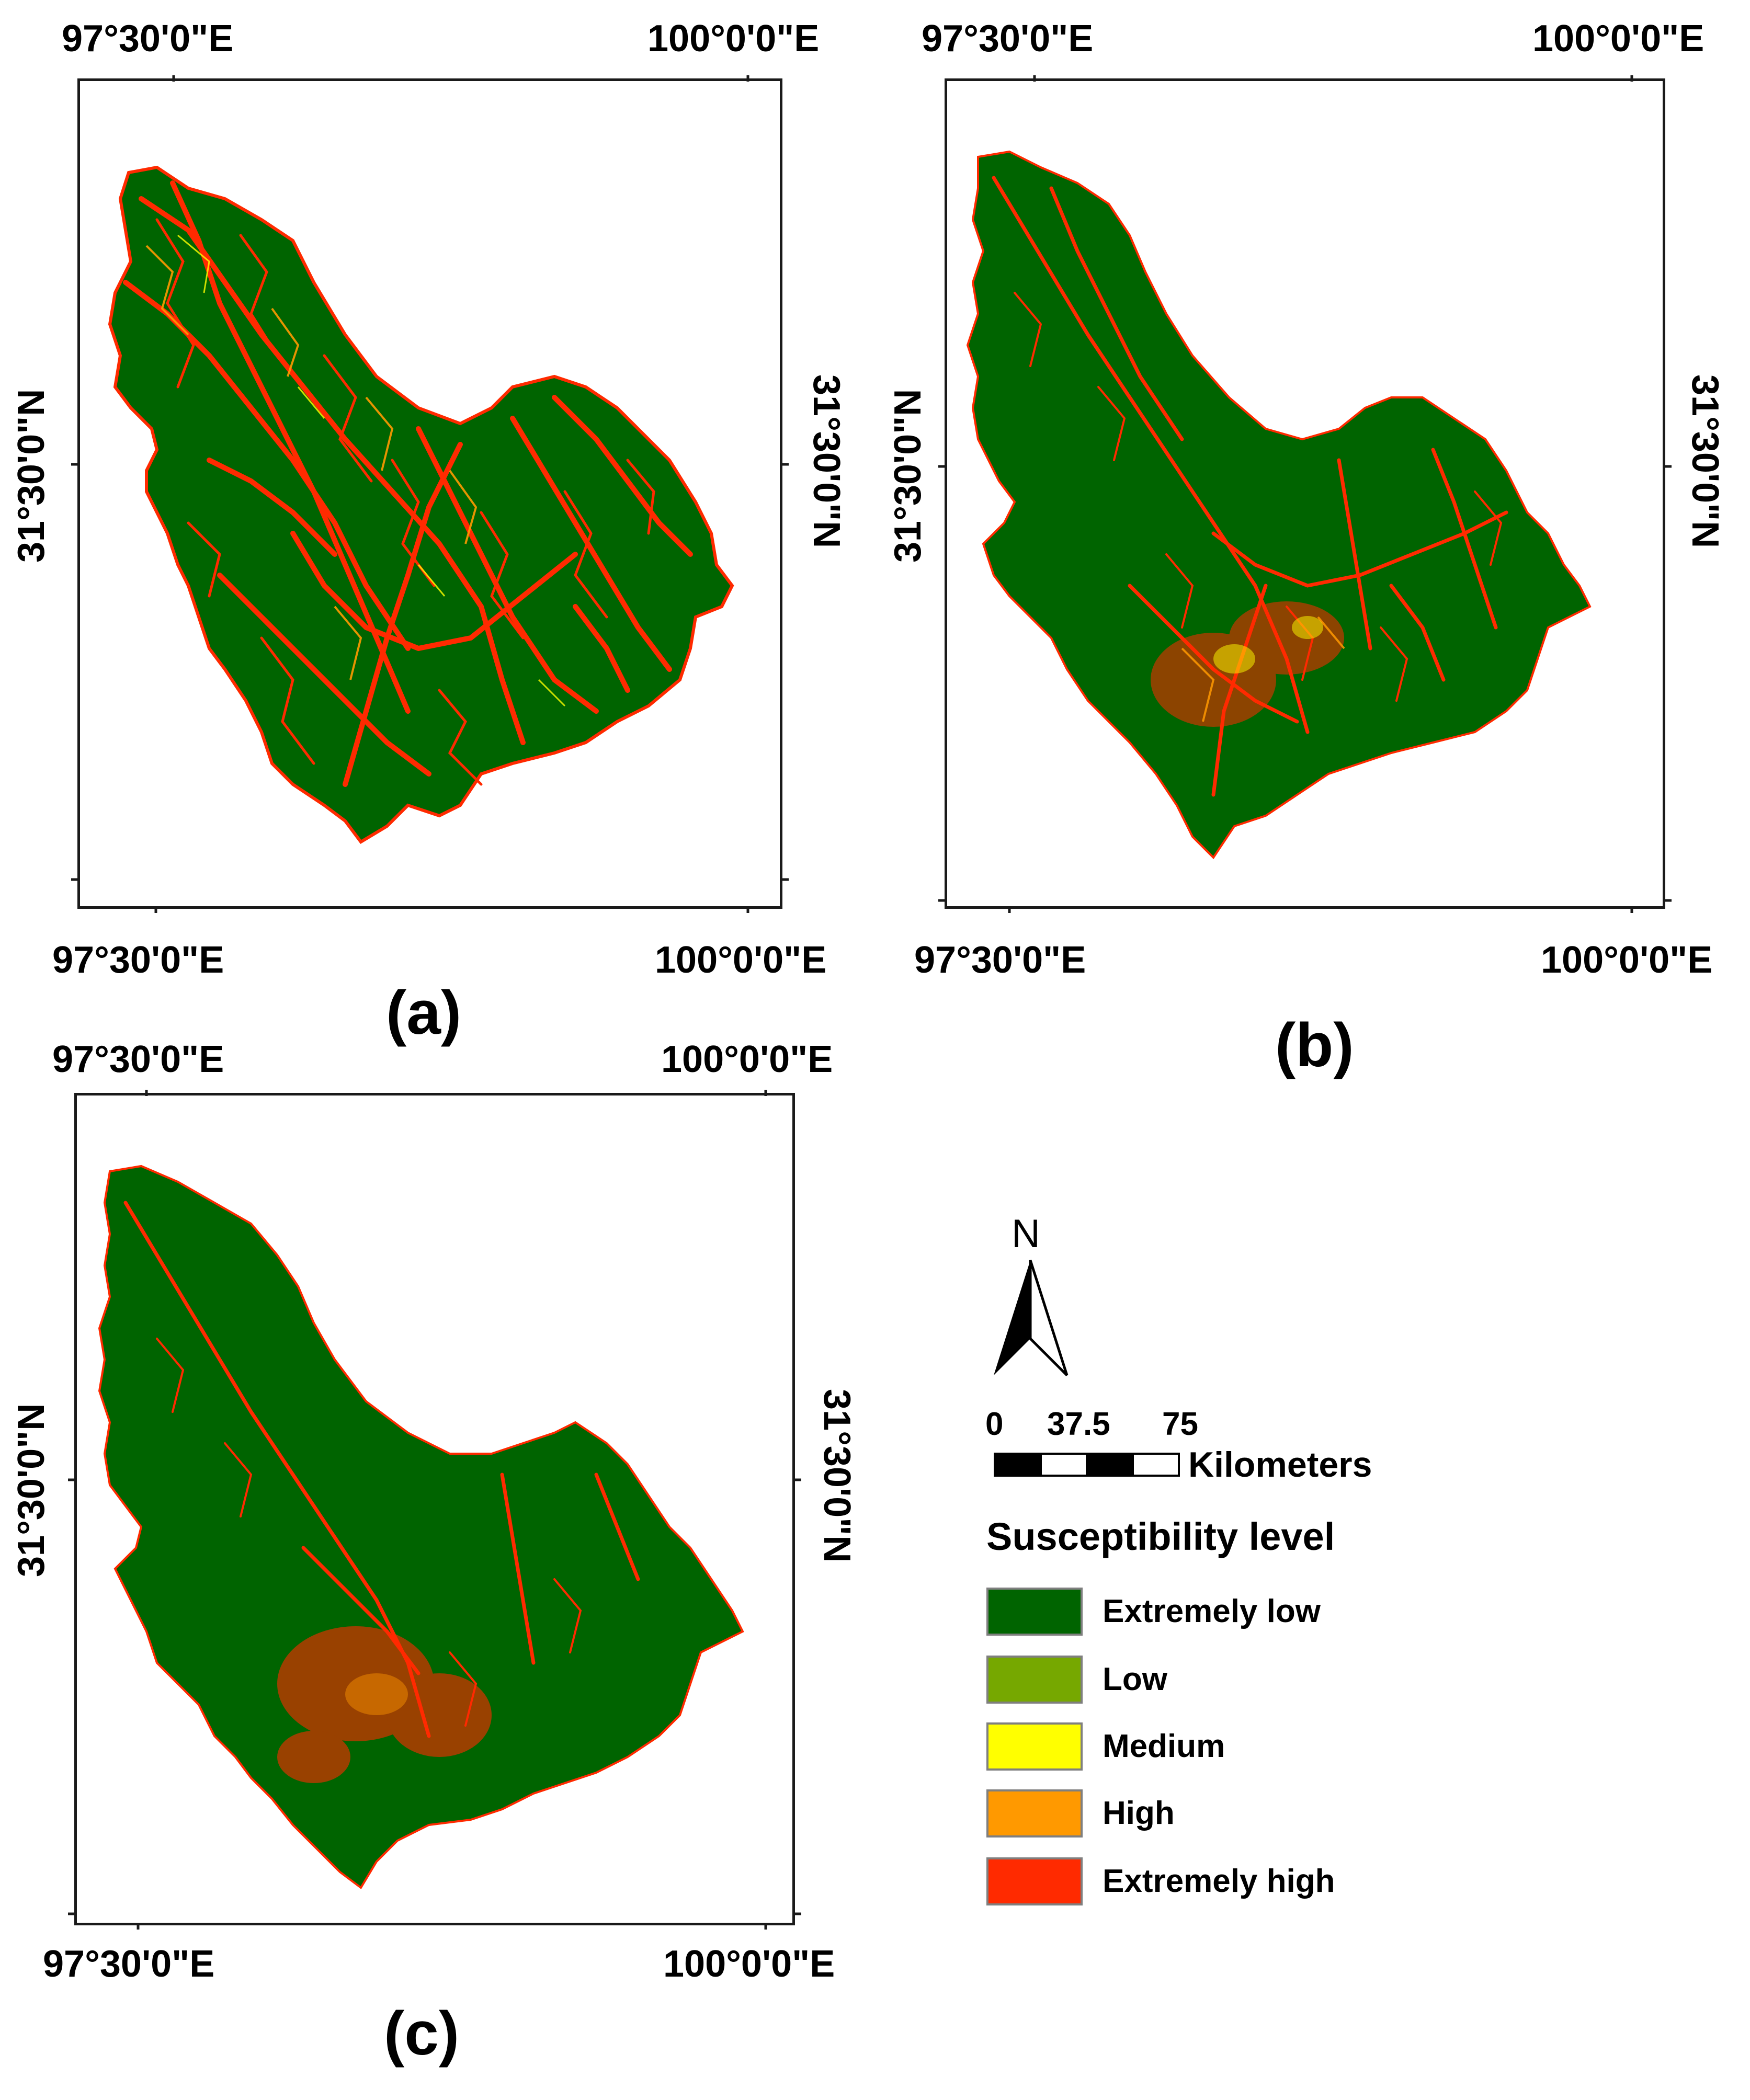  I want to click on legend-title: Susceptibility level, so click(1160, 1536).